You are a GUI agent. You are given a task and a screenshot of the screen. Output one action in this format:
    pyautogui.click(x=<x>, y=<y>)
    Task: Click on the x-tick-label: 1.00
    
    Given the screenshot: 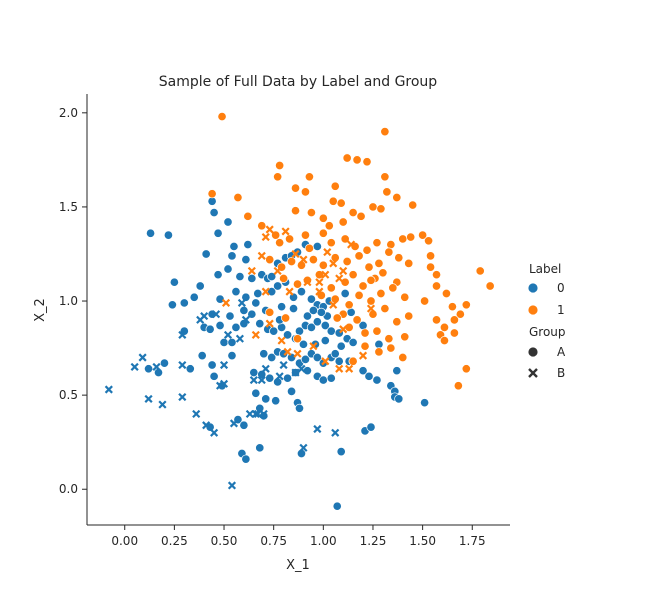 What is the action you would take?
    pyautogui.click(x=323, y=541)
    